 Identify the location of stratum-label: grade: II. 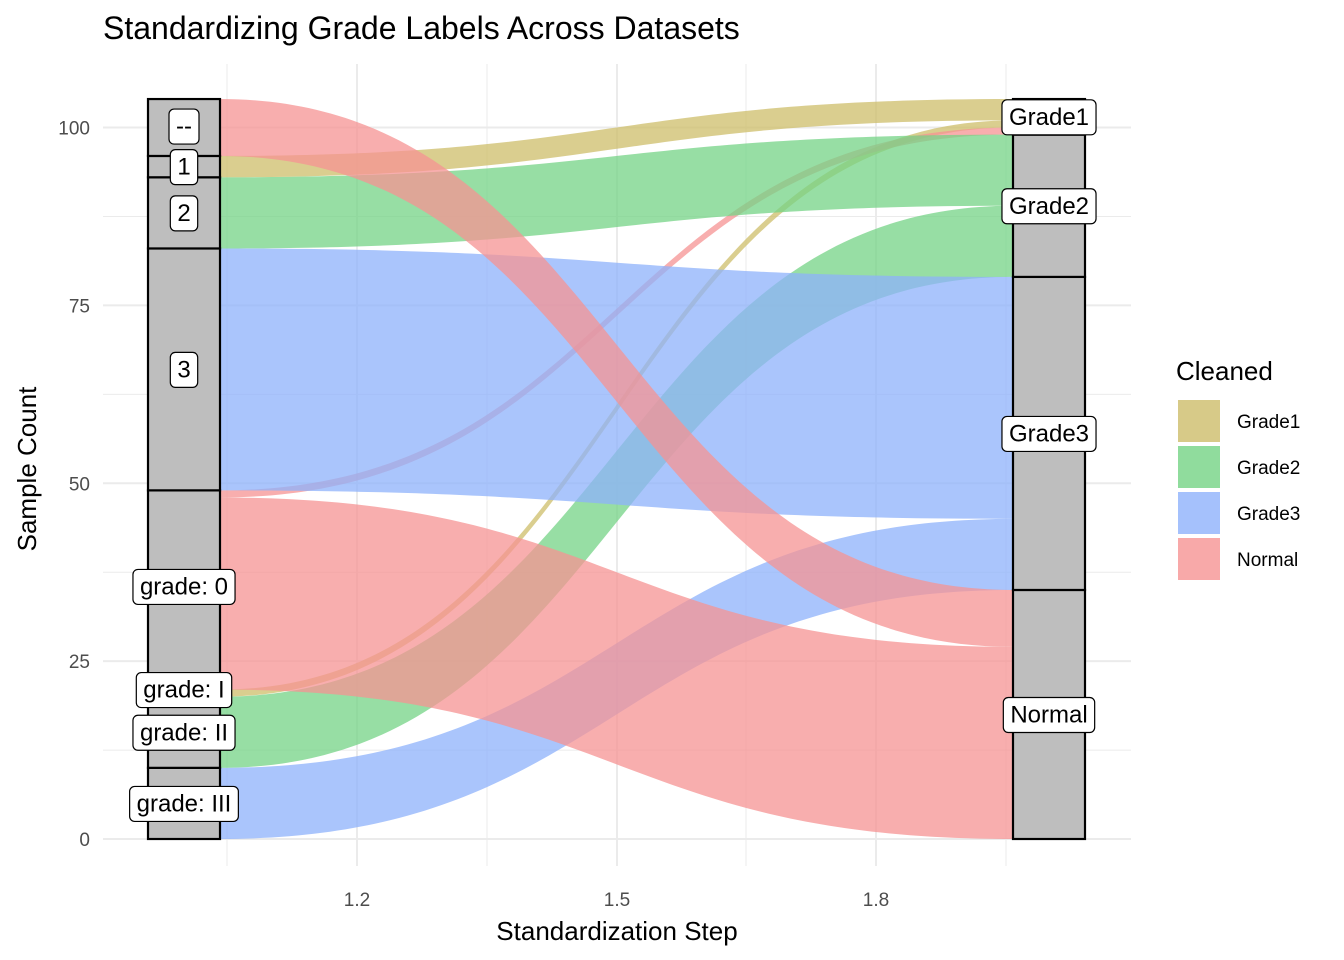
(184, 732).